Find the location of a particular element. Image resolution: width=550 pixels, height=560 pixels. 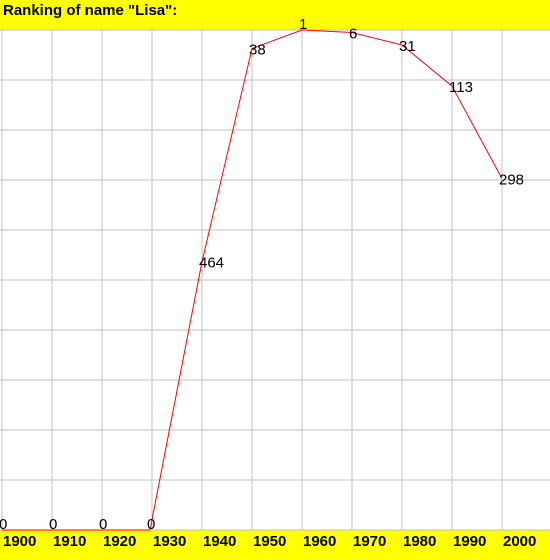

data-label-1980: 31 is located at coordinates (407, 46).